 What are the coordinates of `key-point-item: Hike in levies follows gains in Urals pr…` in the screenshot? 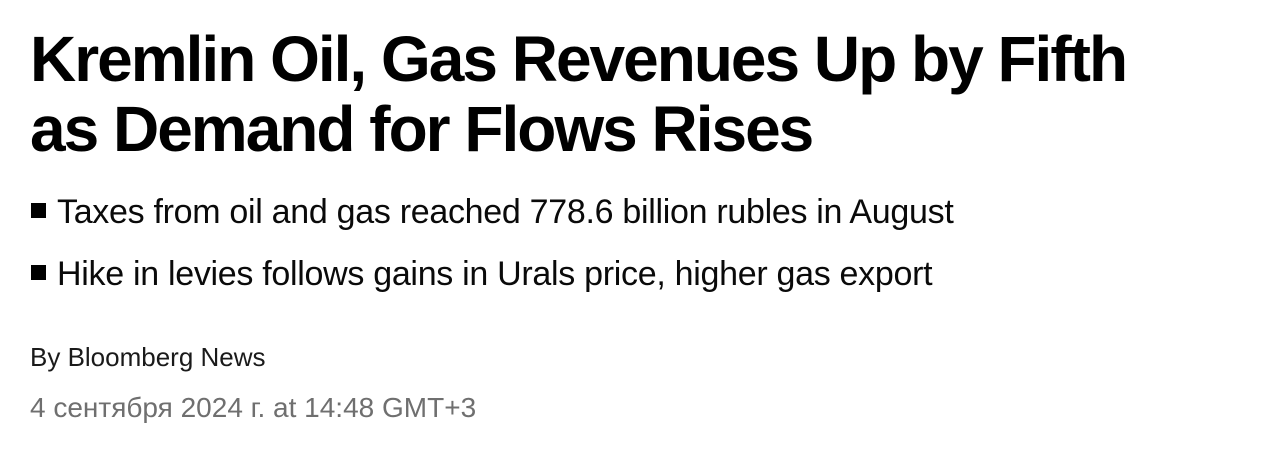 It's located at (640, 274).